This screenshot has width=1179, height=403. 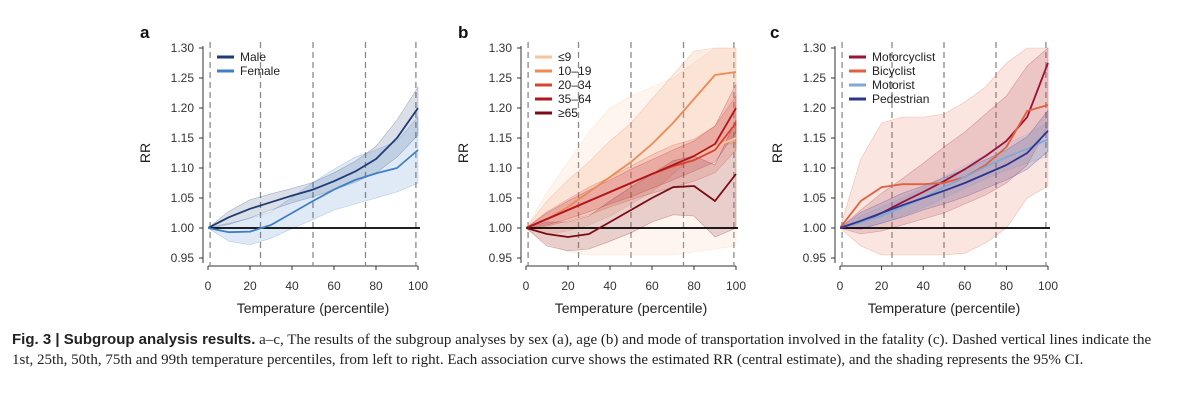 I want to click on panel-letter: a, so click(x=145, y=32).